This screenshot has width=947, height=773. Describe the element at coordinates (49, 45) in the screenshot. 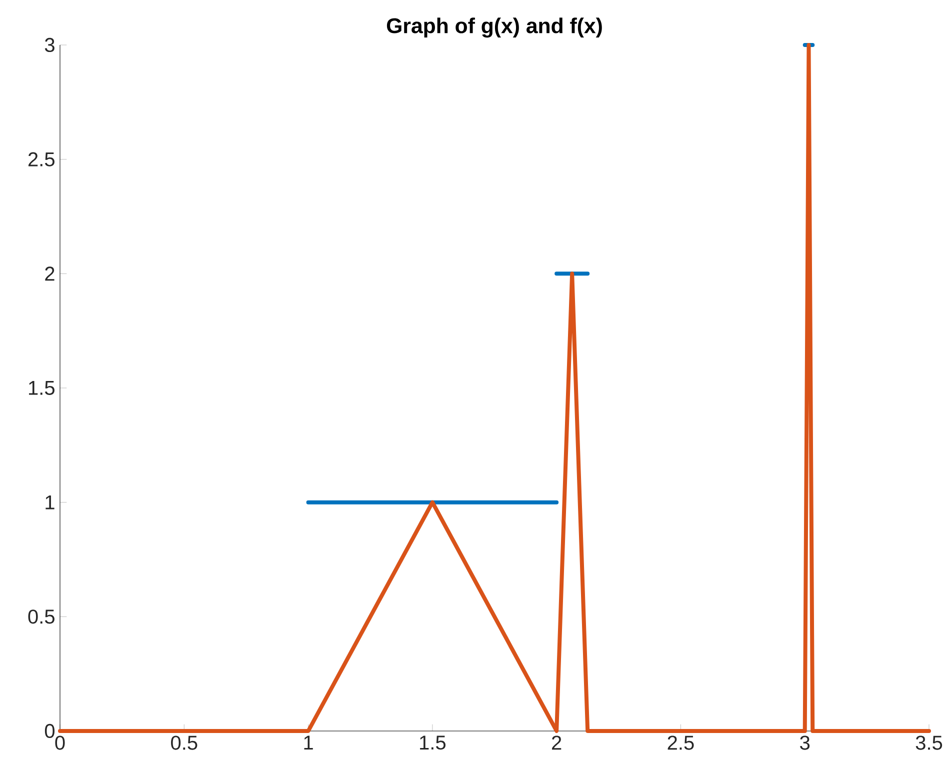

I see `y-tick-label: 3` at that location.